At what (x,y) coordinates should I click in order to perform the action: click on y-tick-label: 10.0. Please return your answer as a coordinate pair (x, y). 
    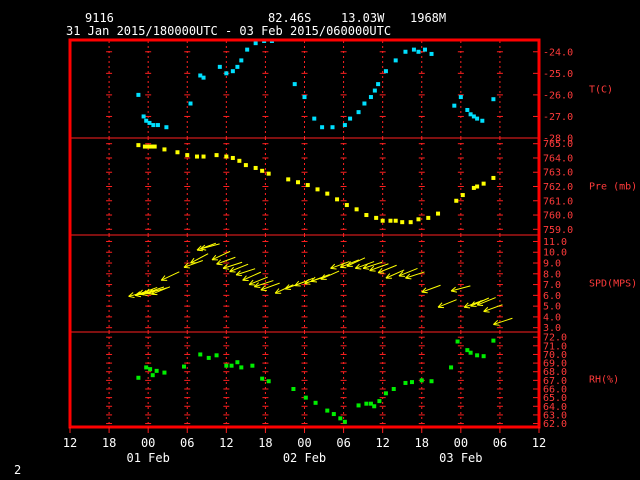
    Looking at the image, I should click on (555, 253).